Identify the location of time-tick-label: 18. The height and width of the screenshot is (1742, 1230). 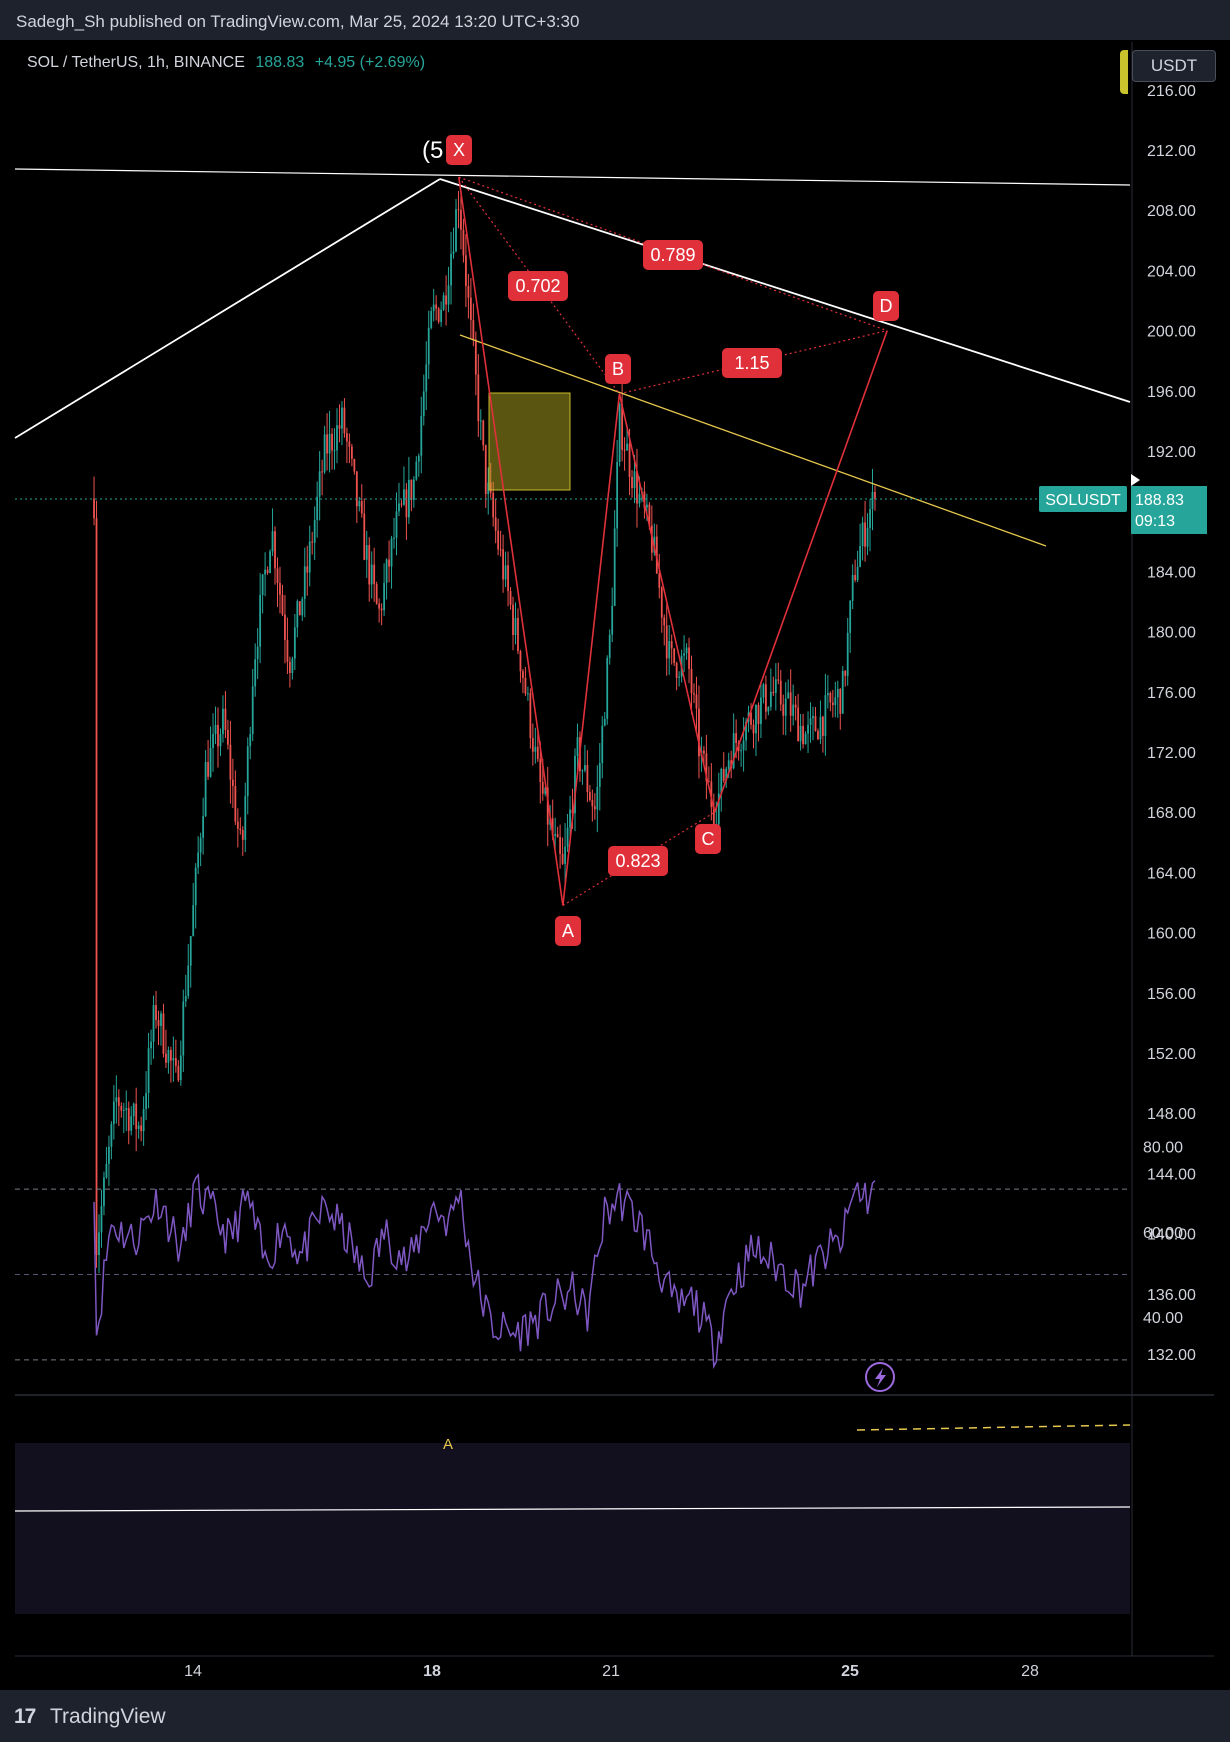
(432, 1671).